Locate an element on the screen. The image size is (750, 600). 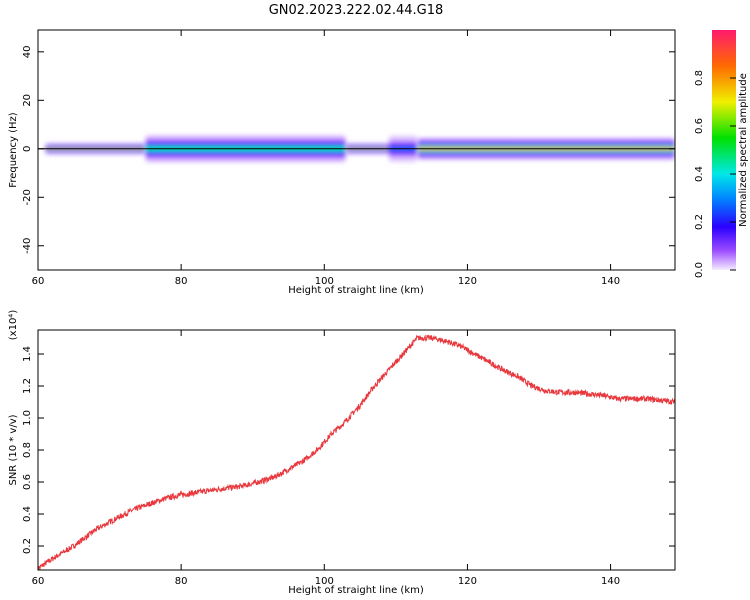
colorbar-tick-label: 0.4 is located at coordinates (699, 174).